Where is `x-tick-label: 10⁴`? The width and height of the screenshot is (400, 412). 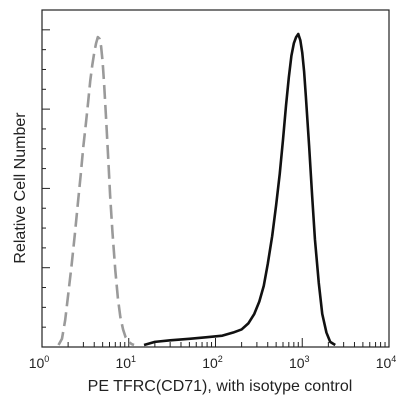
x-tick-label: 10⁴ is located at coordinates (386, 362).